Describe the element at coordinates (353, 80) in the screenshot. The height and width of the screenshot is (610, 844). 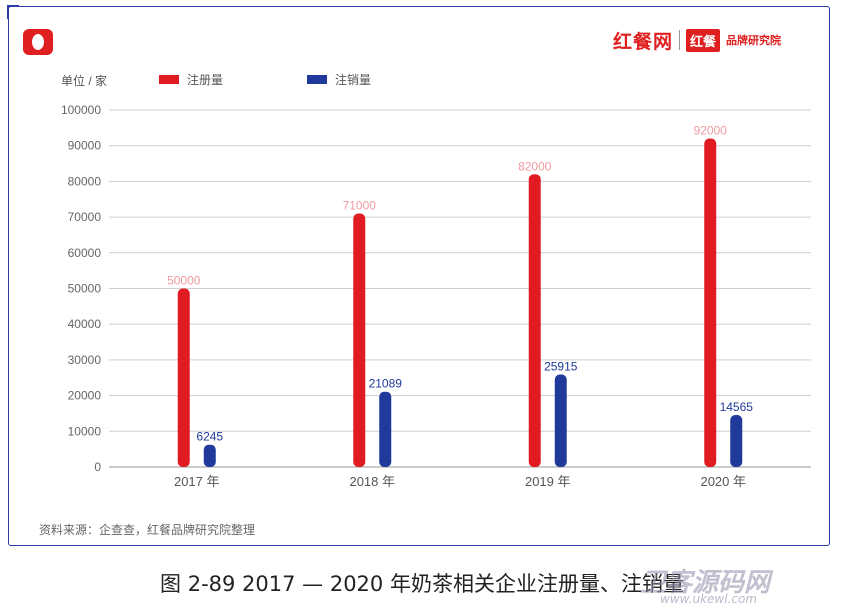
I see `legend-label-cancellations: 注销量` at that location.